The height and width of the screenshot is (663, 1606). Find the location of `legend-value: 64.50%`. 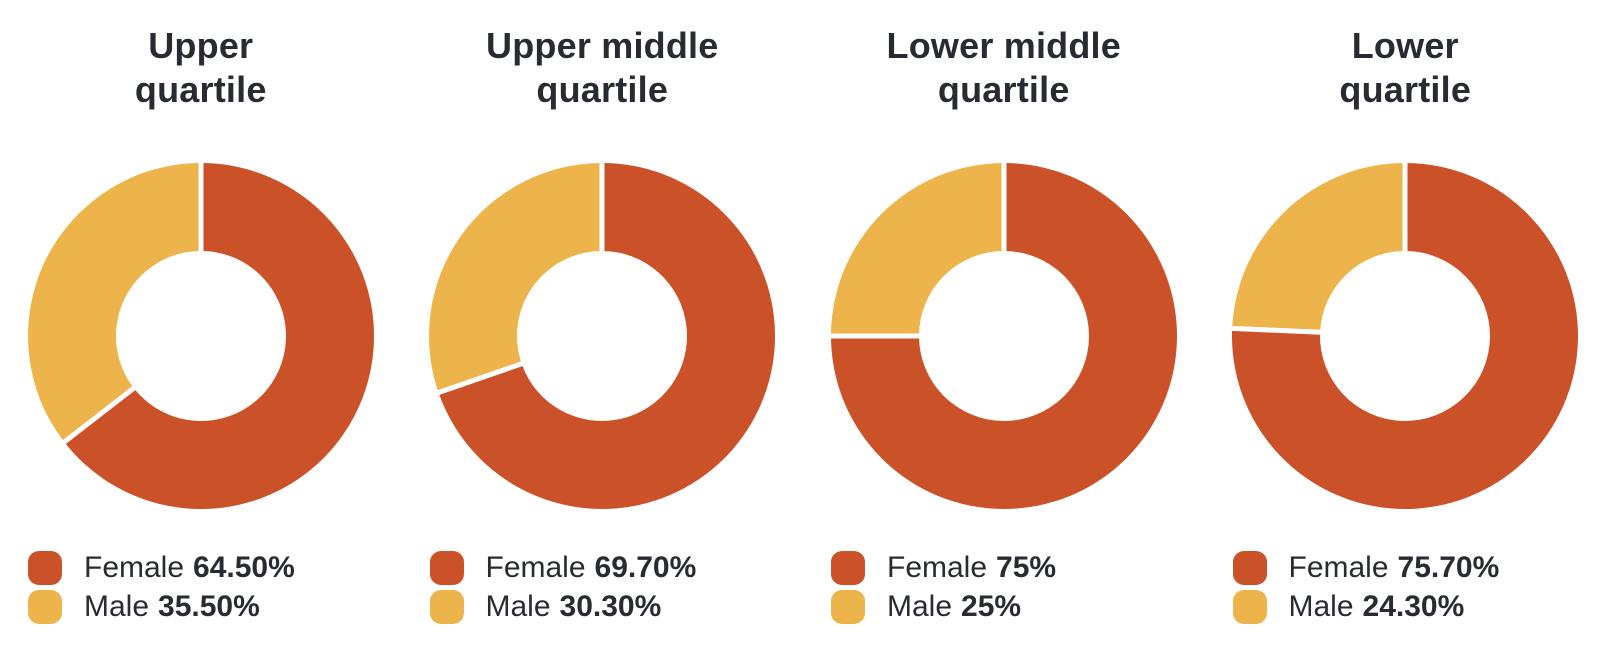

legend-value: 64.50% is located at coordinates (244, 567).